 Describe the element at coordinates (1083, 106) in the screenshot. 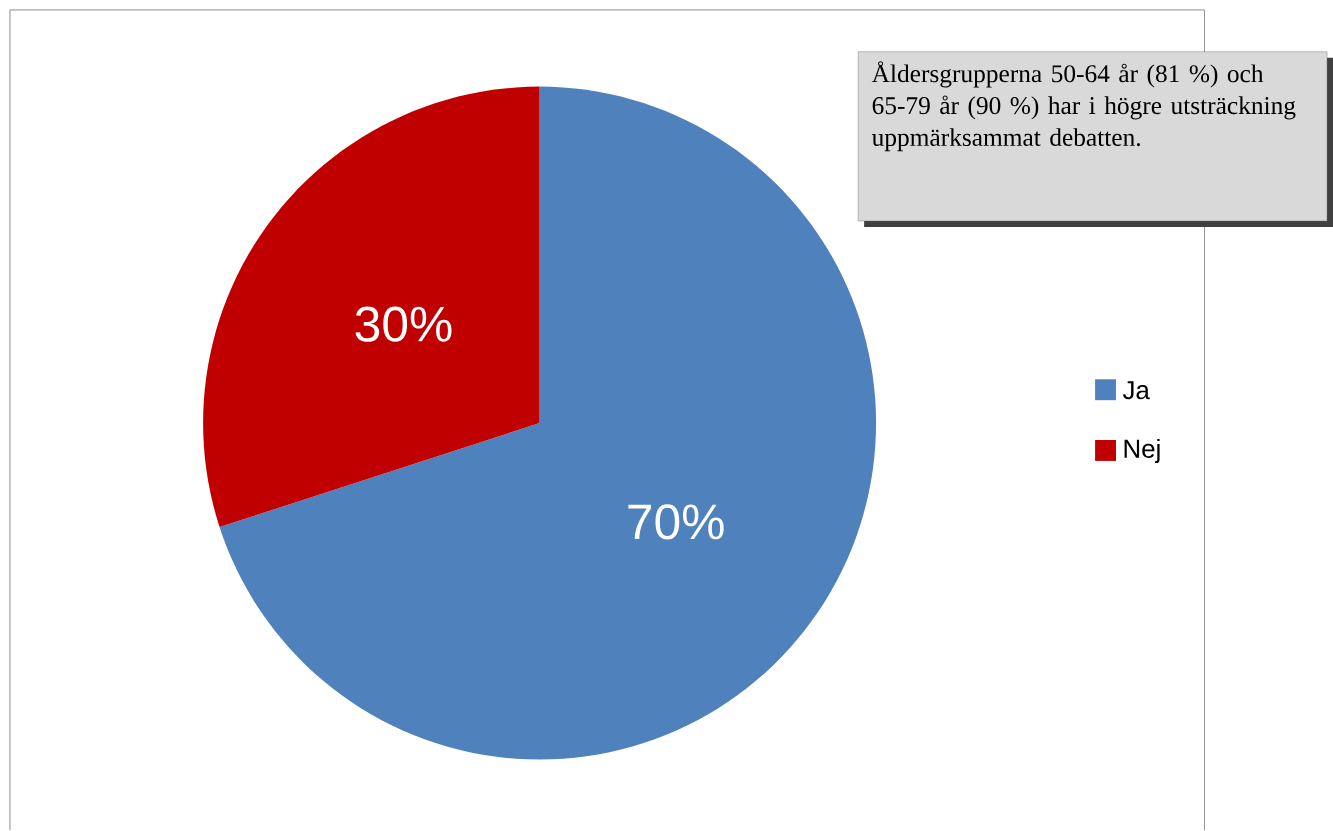

I see `text: Åldersgrupperna 50-64 år (81 %) och 65-79 år (90 %) har i högre utsträckning uppmärksammat debatten.` at that location.